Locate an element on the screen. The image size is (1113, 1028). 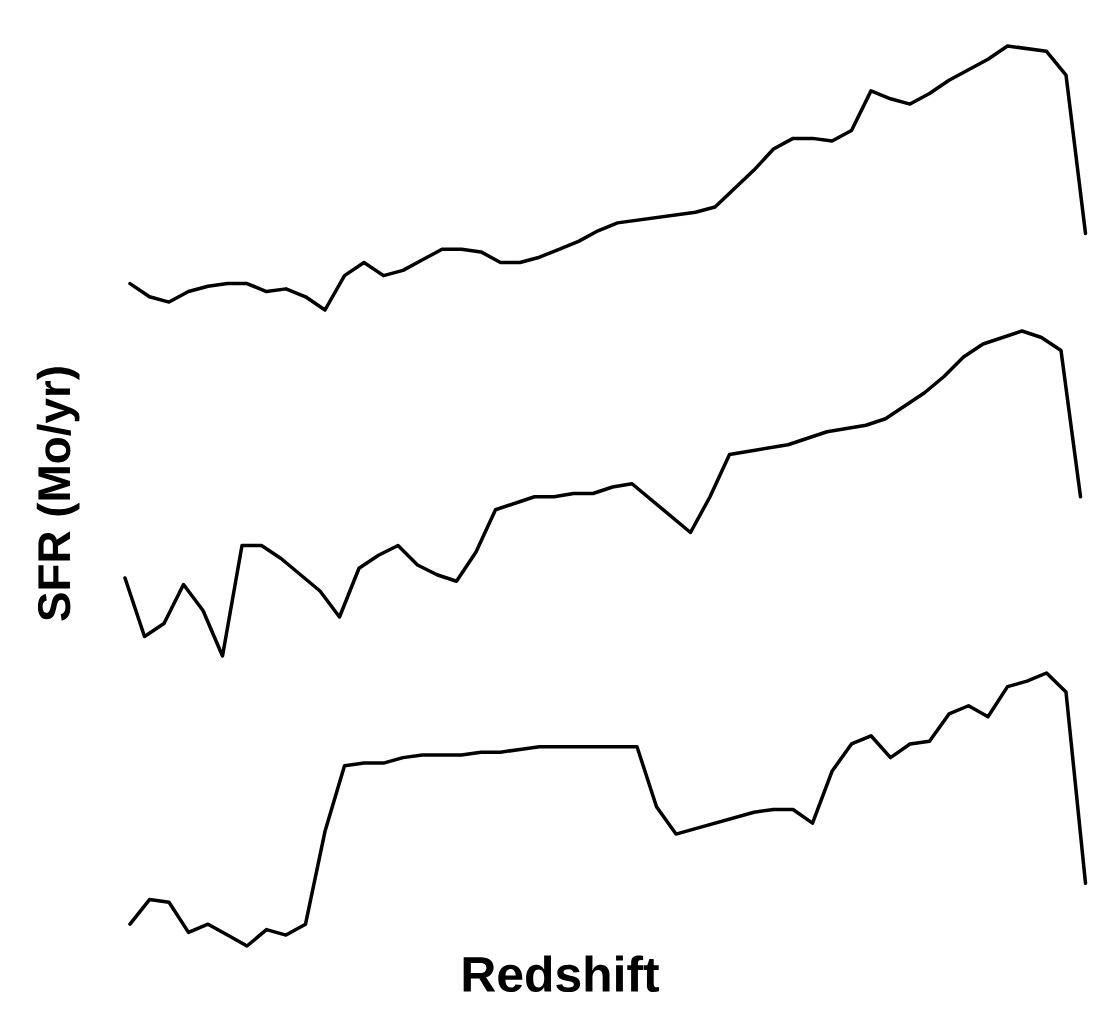
x-axis-title: Redshift is located at coordinates (561, 974).